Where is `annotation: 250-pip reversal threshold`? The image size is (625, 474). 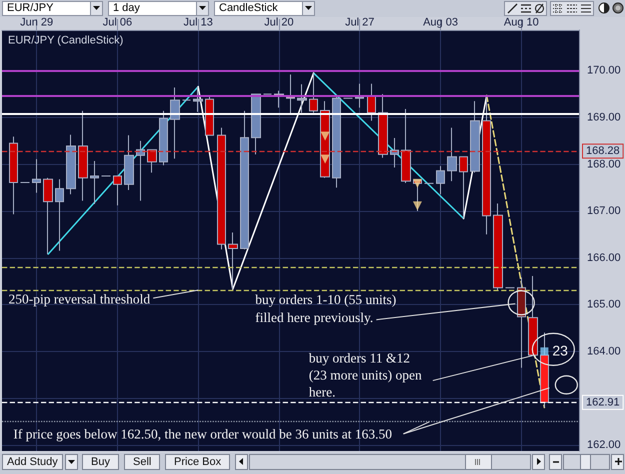 annotation: 250-pip reversal threshold is located at coordinates (79, 299).